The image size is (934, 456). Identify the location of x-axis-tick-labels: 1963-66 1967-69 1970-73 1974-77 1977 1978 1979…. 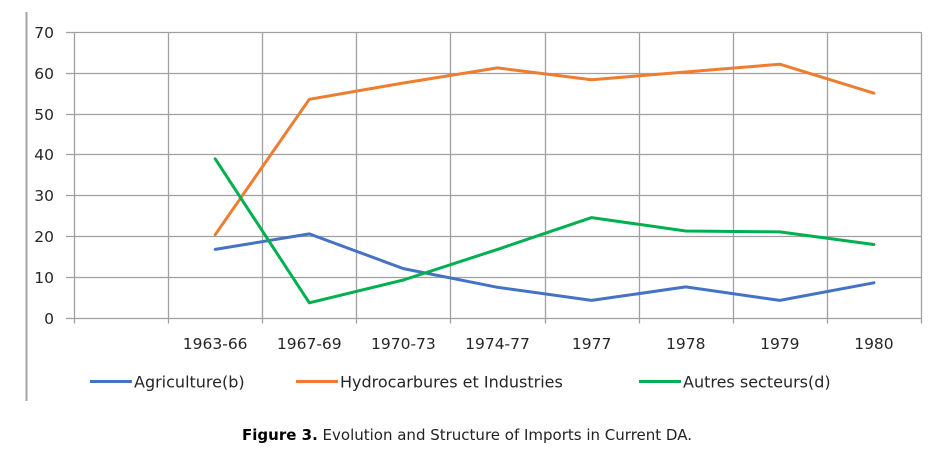
(538, 344).